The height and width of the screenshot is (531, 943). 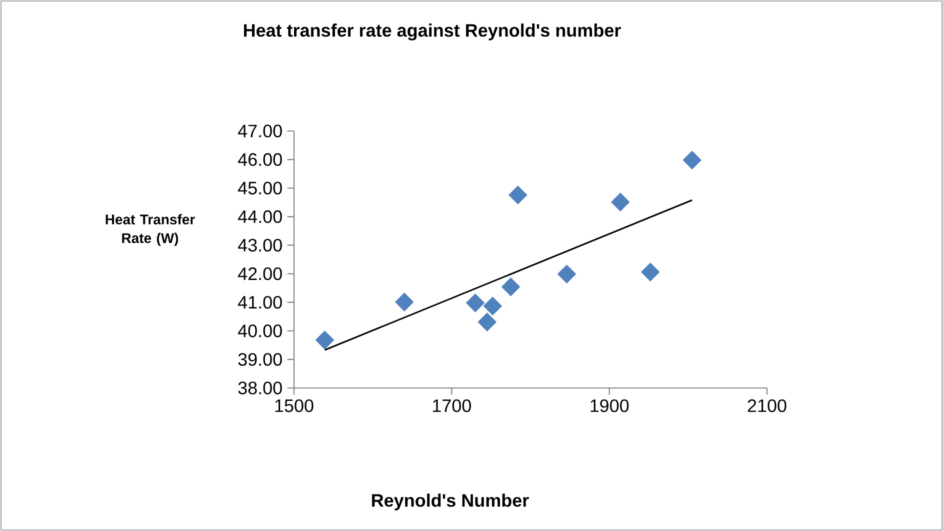 I want to click on y-tick-label: 40.00, so click(x=260, y=331).